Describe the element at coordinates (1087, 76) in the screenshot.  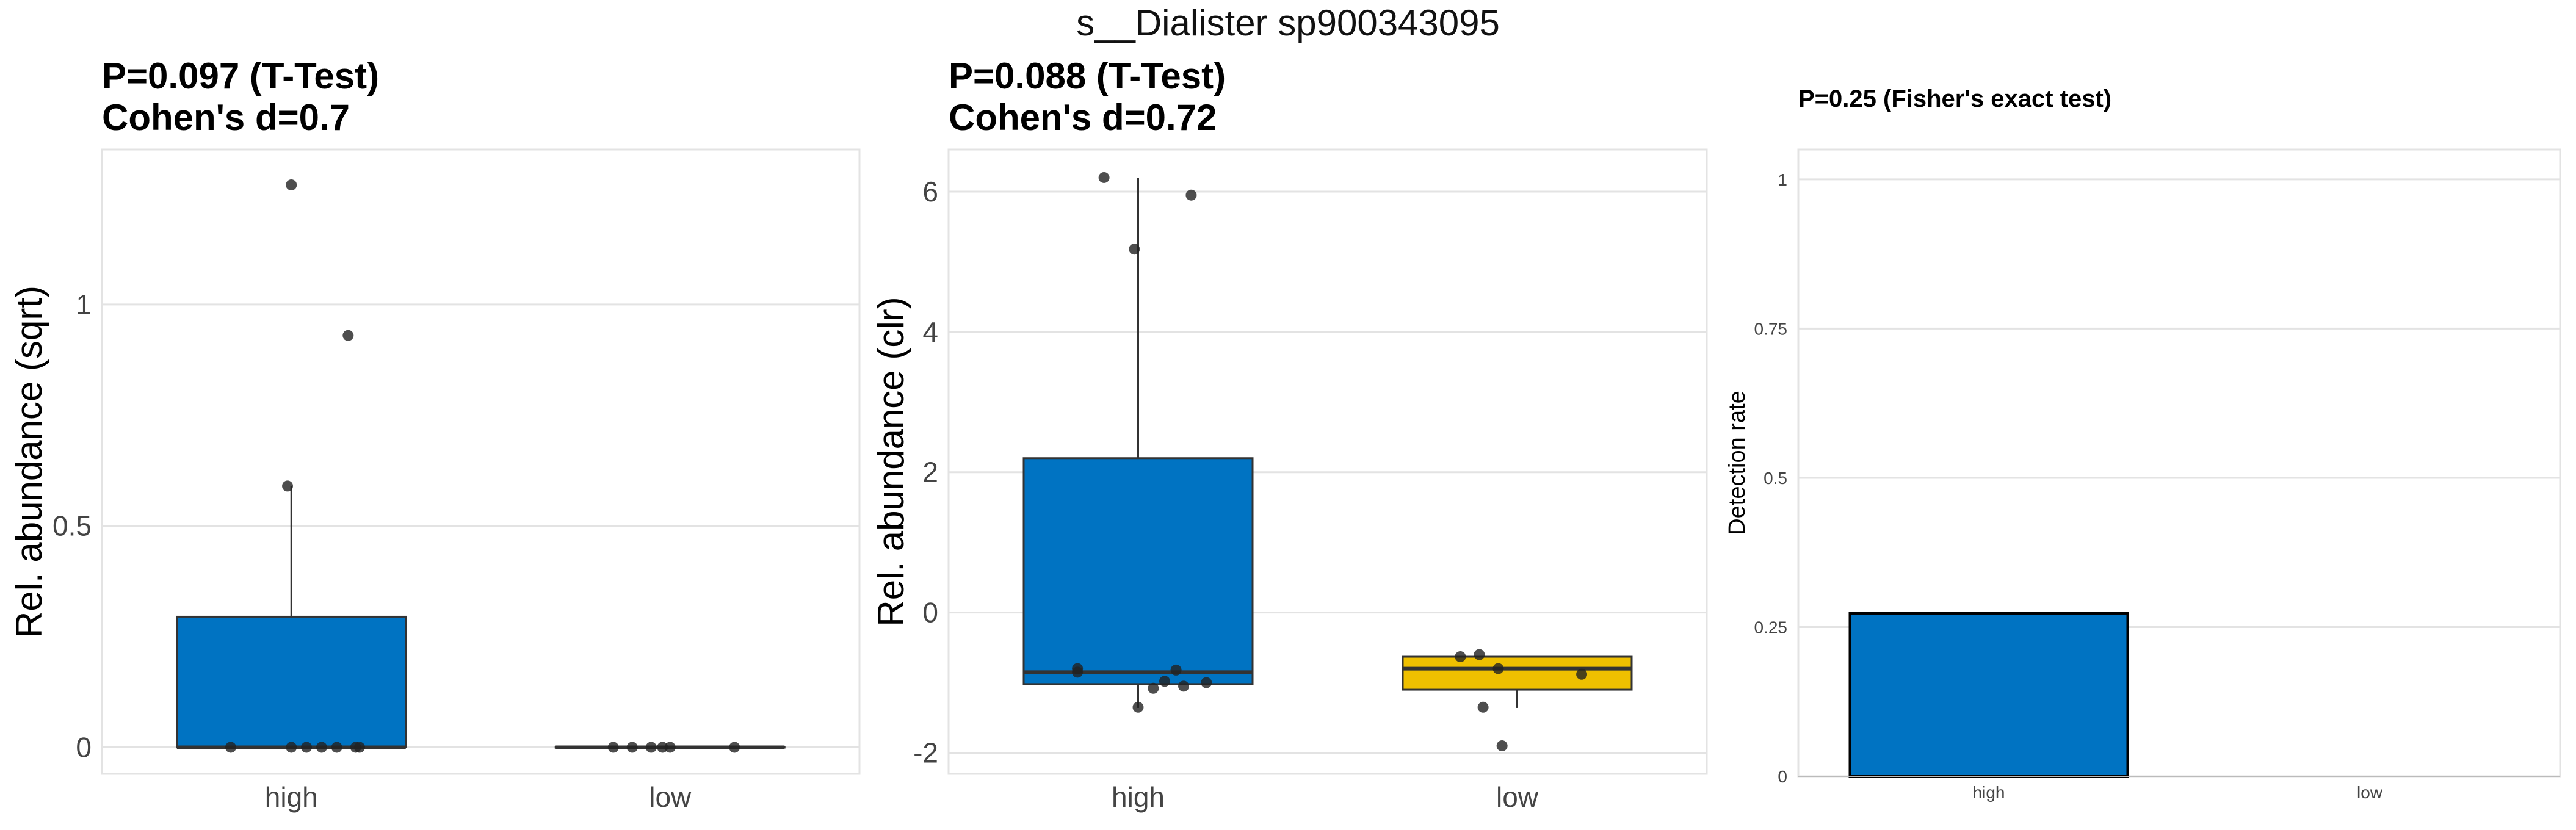
I see `panel-title-line: P=0.088 (T-Test)` at that location.